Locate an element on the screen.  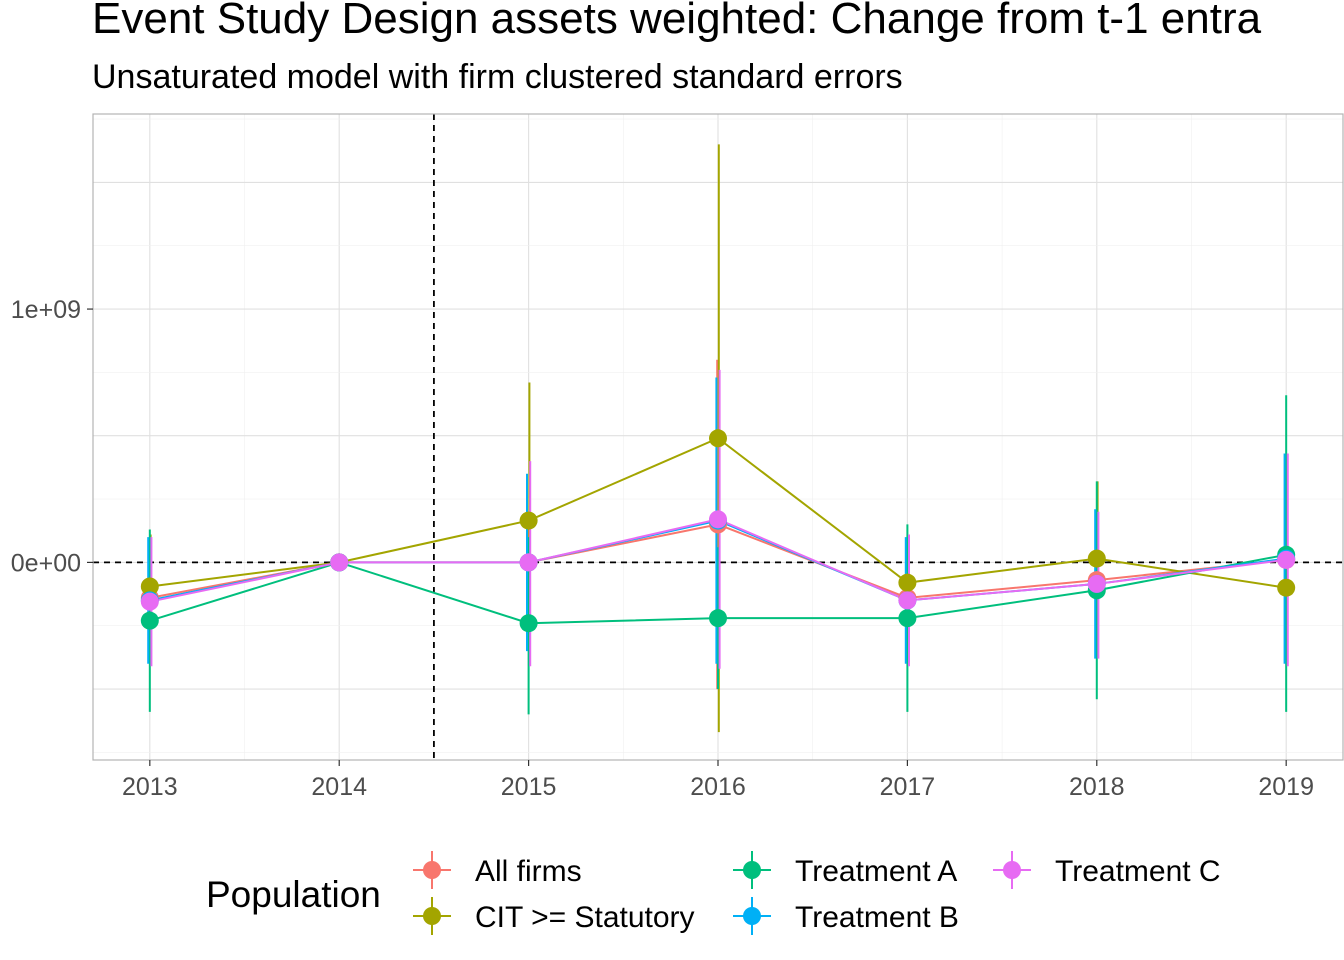
legend-title: Population is located at coordinates (293, 894).